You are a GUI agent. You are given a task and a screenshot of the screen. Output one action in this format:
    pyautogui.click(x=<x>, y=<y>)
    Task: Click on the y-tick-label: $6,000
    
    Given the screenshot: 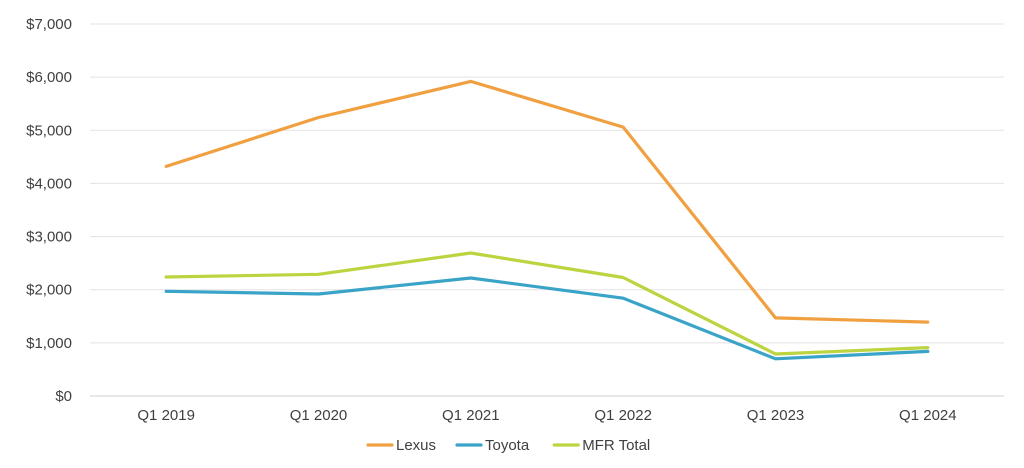 What is the action you would take?
    pyautogui.click(x=49, y=77)
    